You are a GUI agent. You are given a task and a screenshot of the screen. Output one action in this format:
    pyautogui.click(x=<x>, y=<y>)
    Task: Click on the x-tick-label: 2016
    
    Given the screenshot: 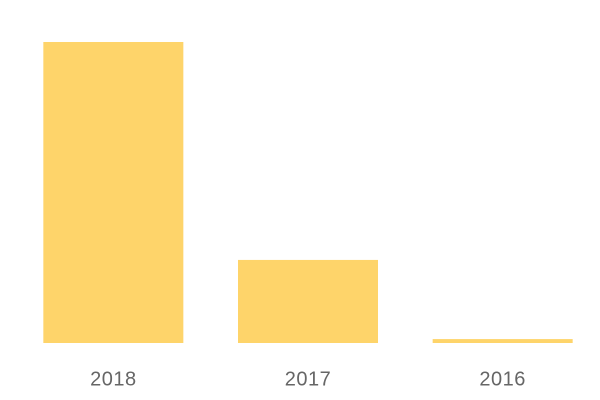 What is the action you would take?
    pyautogui.click(x=502, y=379)
    